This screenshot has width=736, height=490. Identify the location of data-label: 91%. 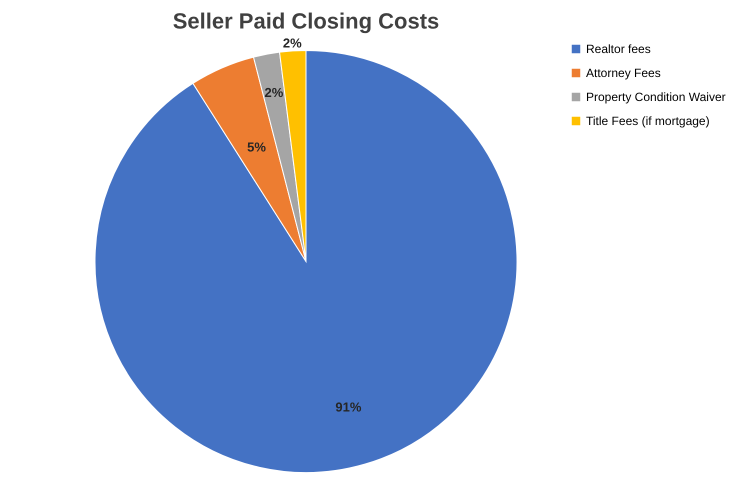
(348, 407).